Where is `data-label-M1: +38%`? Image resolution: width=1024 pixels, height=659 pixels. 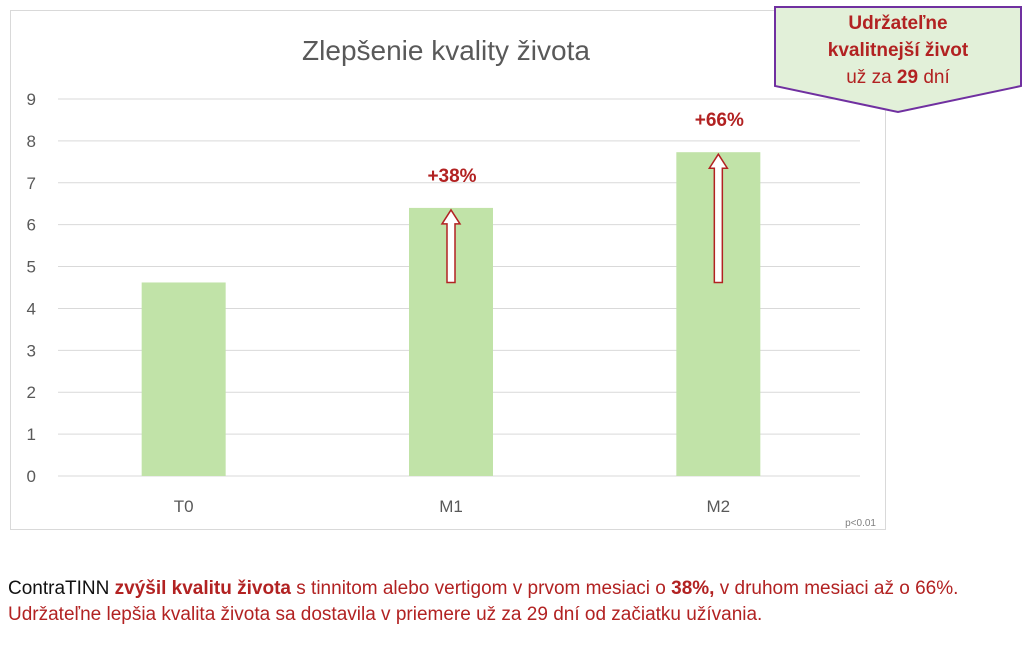 data-label-M1: +38% is located at coordinates (451, 176).